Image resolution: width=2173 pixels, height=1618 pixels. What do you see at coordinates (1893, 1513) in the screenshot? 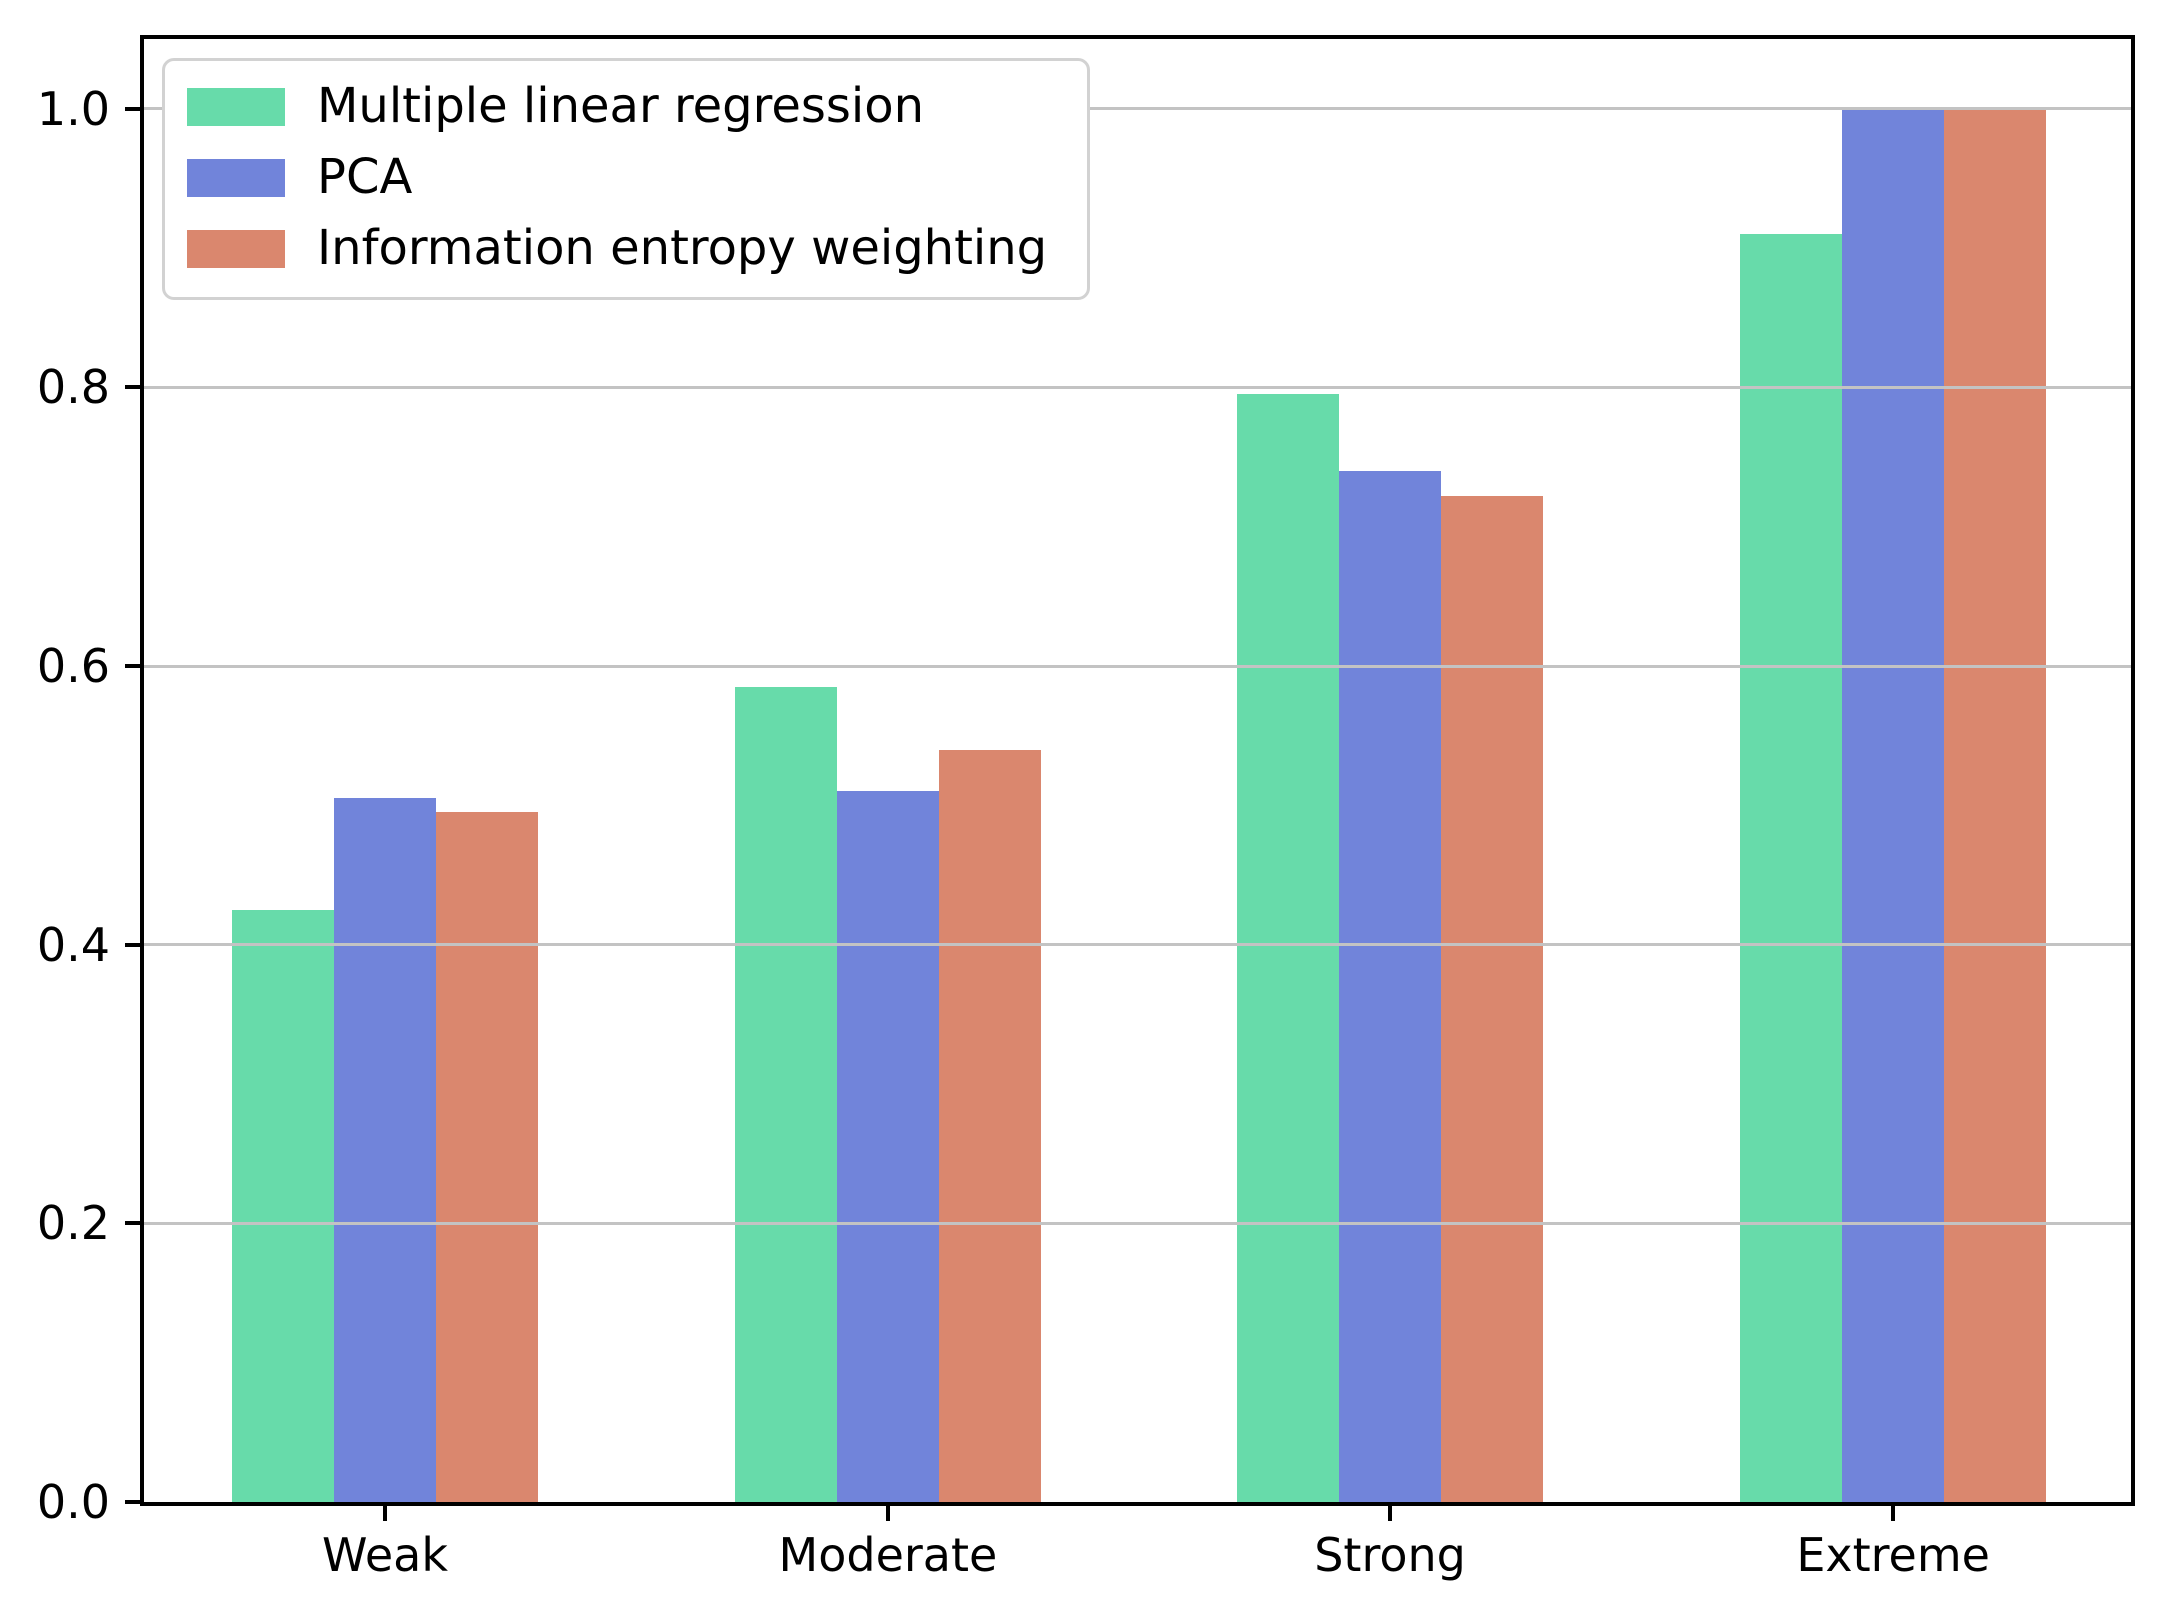
I see `xtick-mark-extreme` at bounding box center [1893, 1513].